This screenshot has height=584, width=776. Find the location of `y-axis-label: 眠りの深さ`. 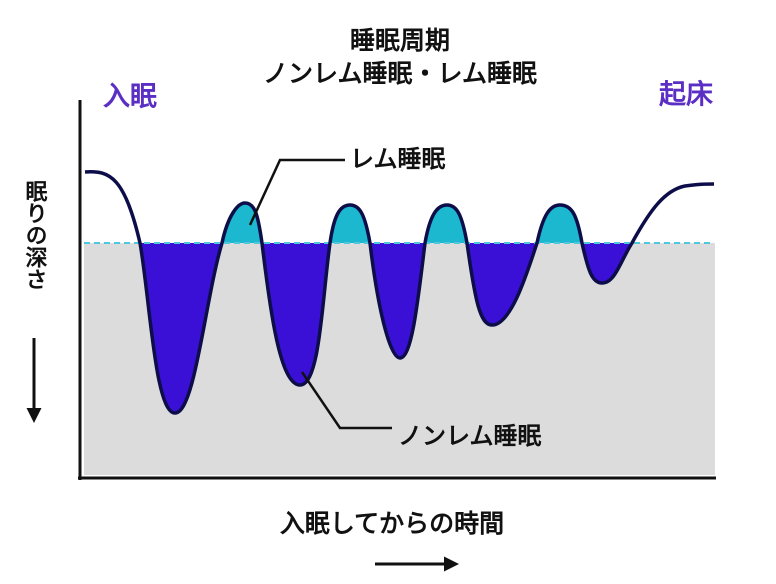

y-axis-label: 眠りの深さ is located at coordinates (35, 235).